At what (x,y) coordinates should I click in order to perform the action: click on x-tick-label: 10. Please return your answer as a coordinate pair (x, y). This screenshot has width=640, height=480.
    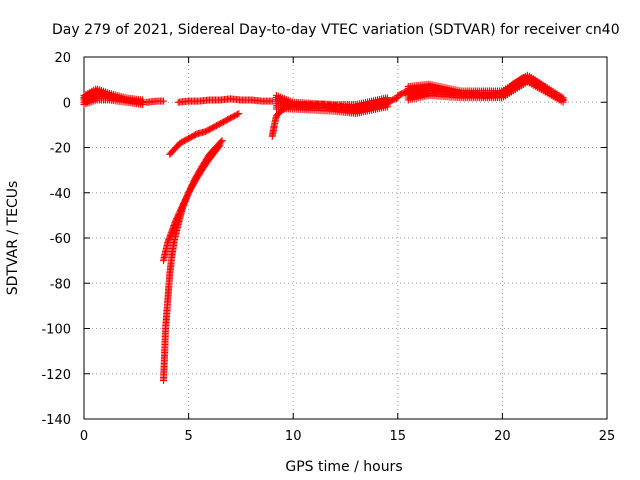
    Looking at the image, I should click on (293, 436).